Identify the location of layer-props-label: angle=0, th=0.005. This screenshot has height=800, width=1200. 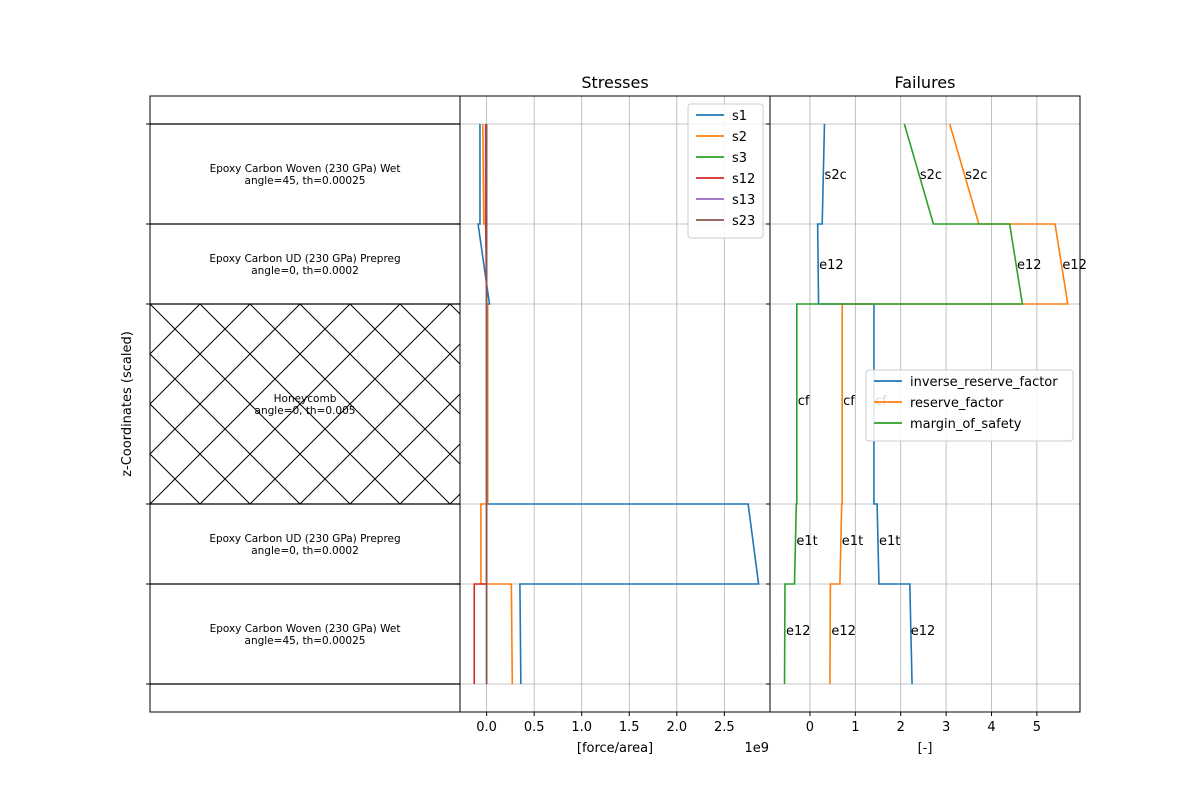
(305, 411).